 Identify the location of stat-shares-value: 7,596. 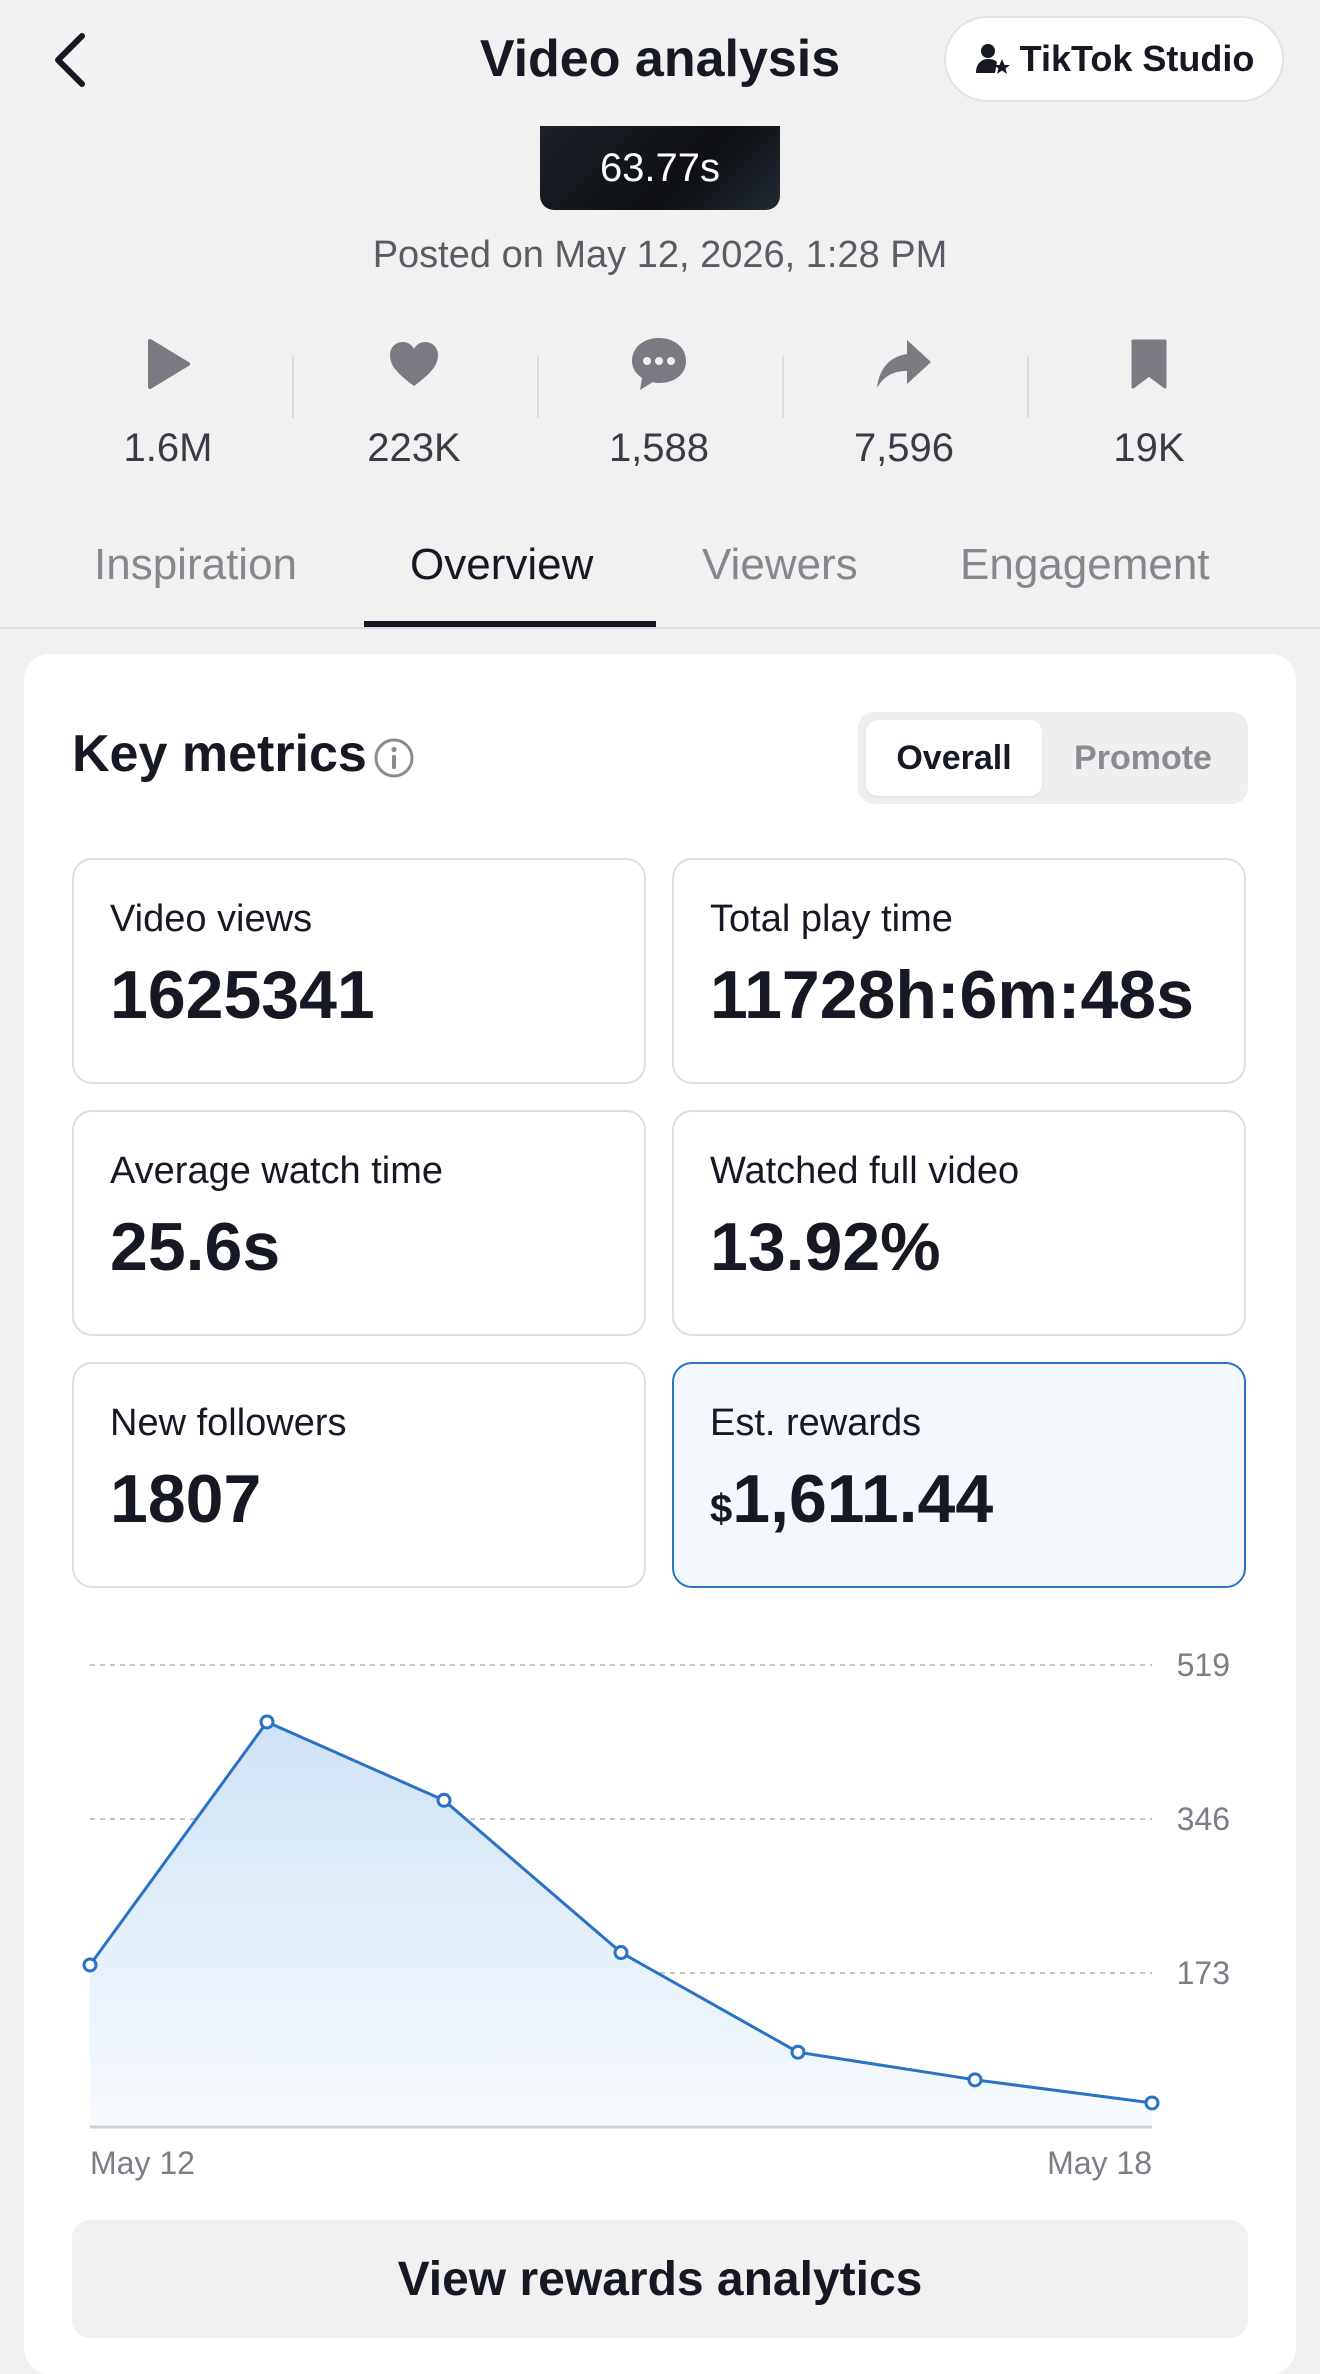
(904, 448).